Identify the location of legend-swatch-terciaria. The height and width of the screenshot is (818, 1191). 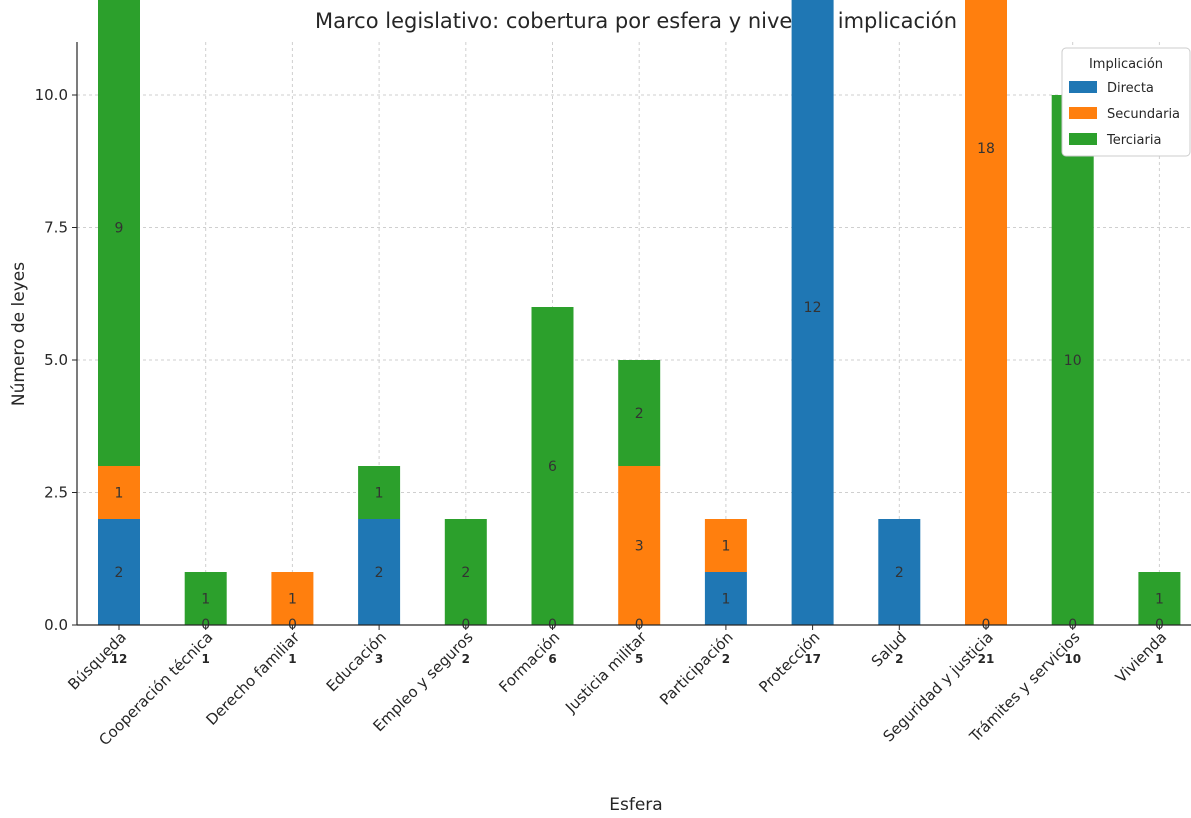
(1083, 139).